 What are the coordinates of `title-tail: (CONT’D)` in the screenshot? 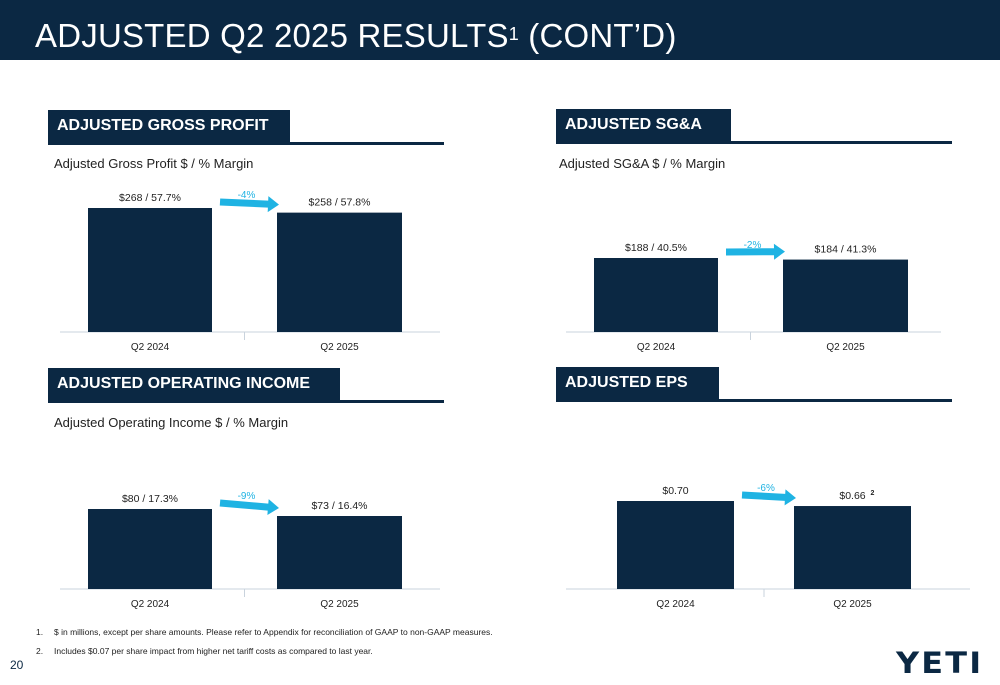 It's located at (597, 35).